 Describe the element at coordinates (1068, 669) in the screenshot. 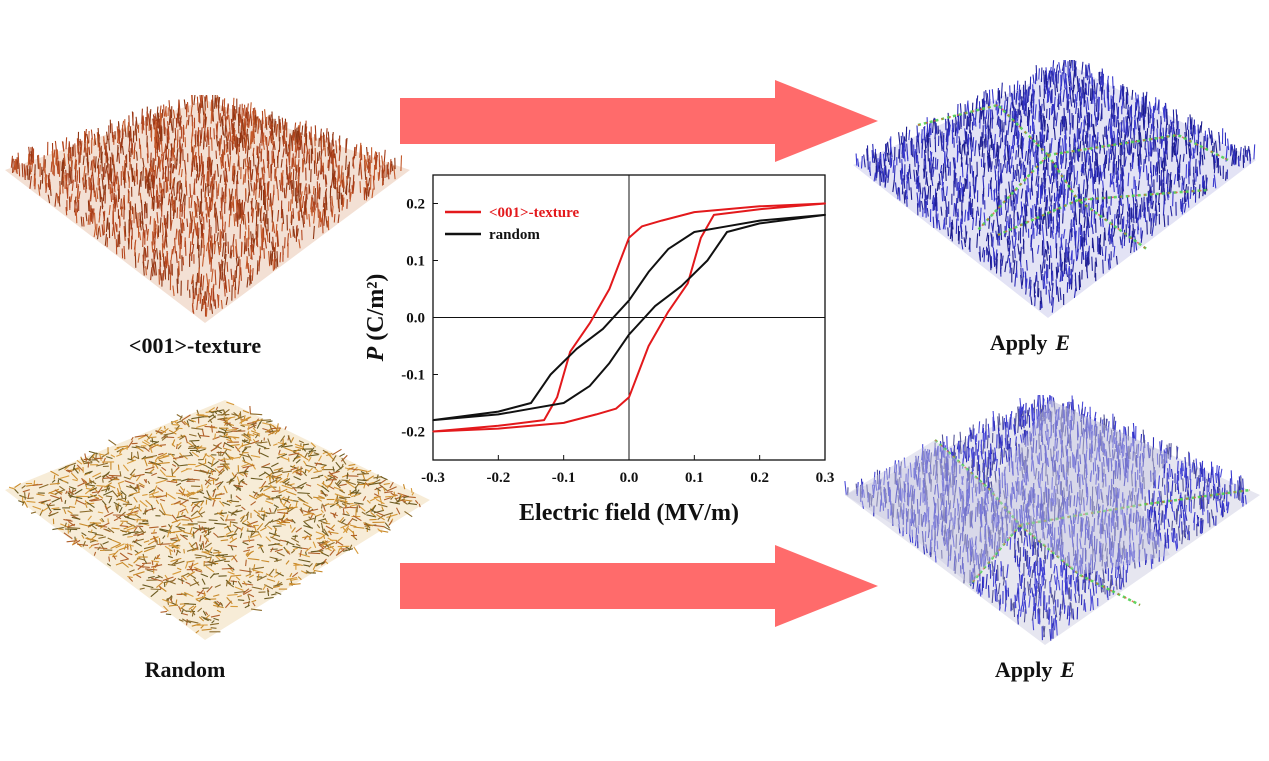

I see `field-symbol-bottom: E` at that location.